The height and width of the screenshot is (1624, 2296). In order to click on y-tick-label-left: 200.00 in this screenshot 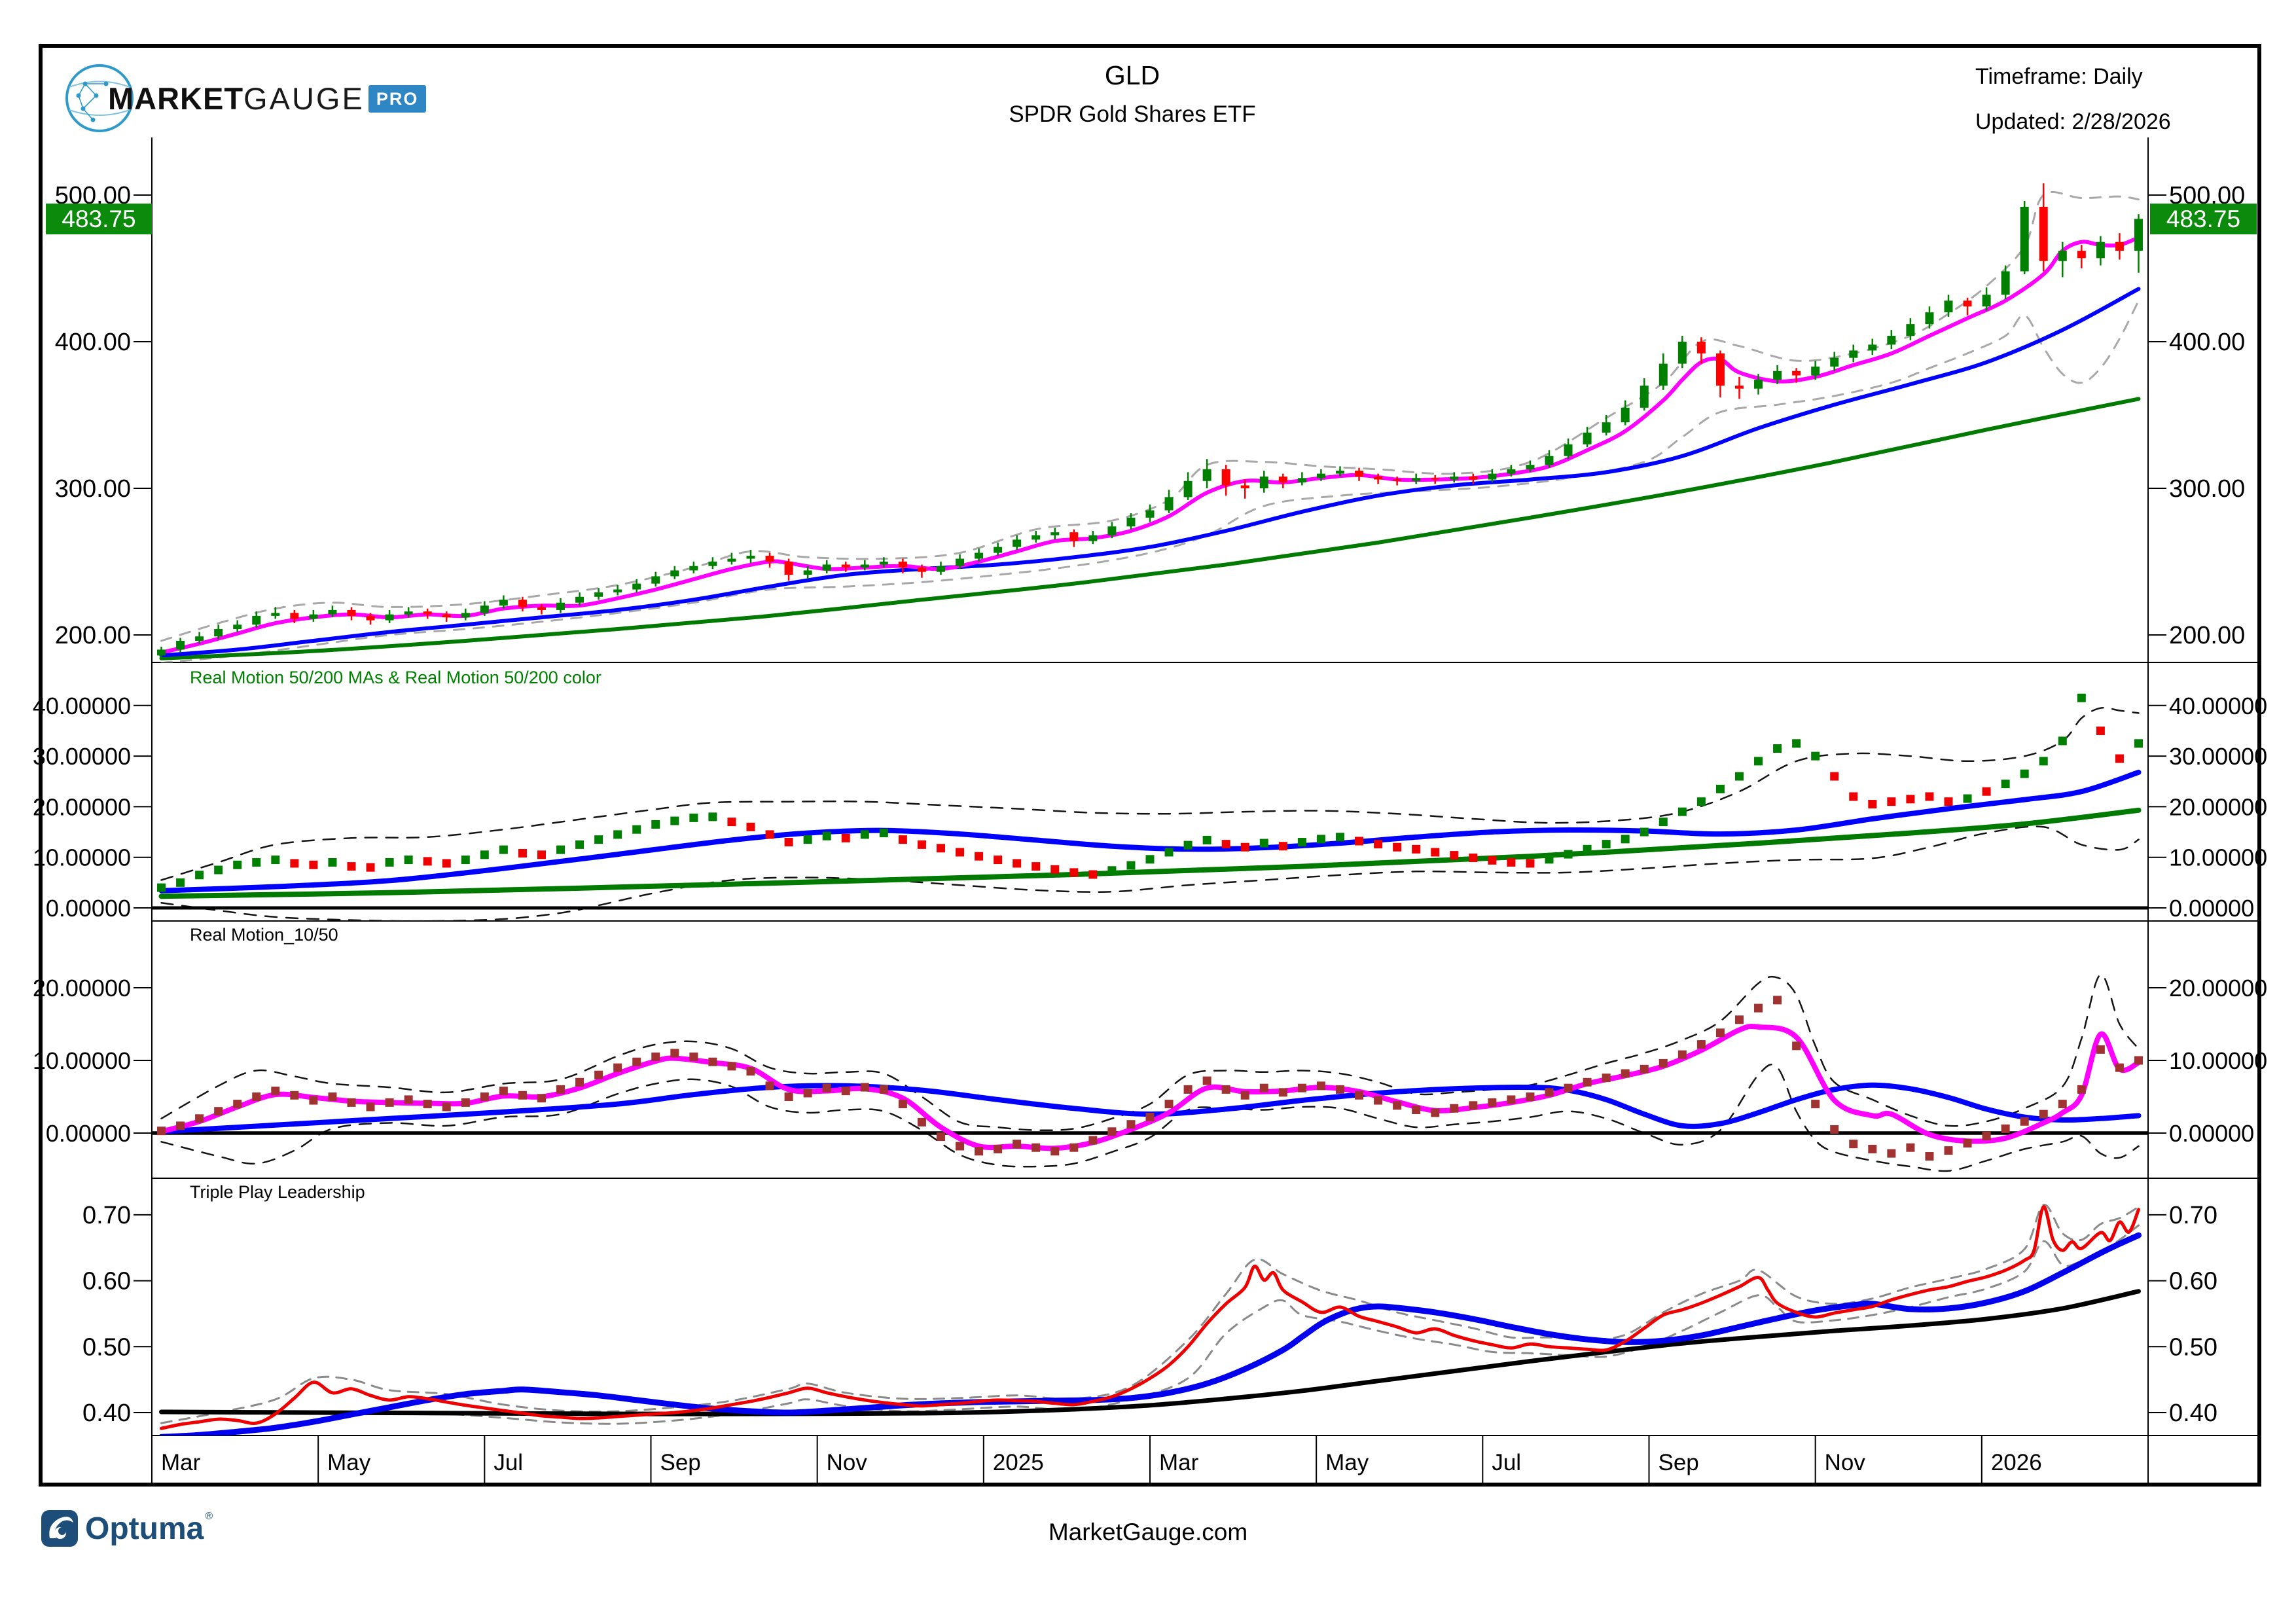, I will do `click(93, 635)`.